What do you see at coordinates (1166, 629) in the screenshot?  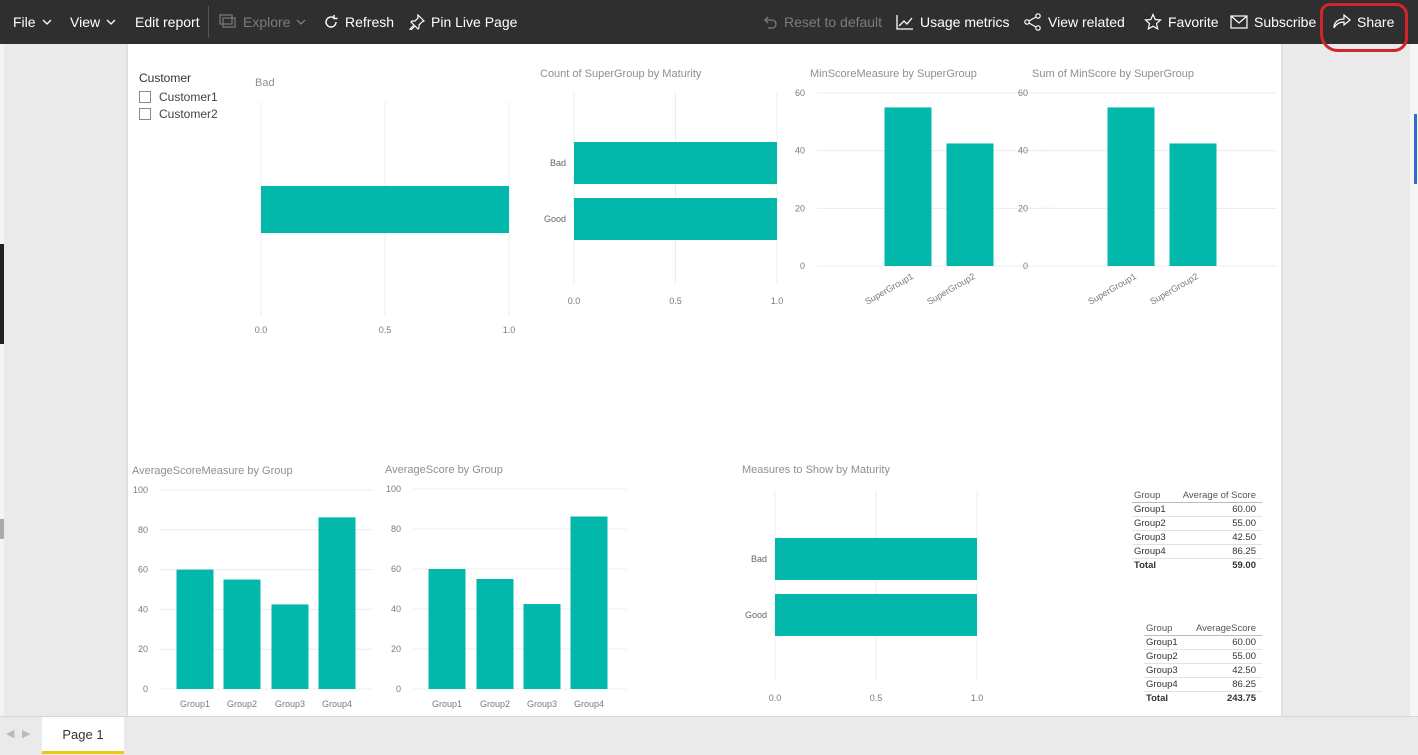 I see `table-header: Group` at bounding box center [1166, 629].